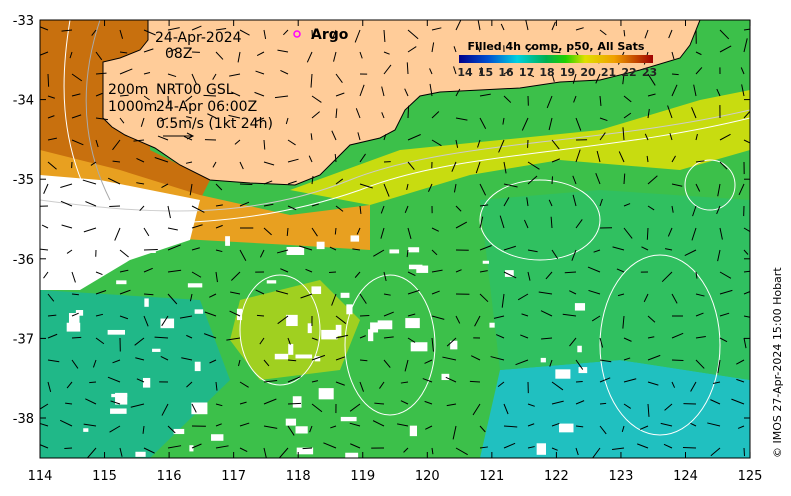 This screenshot has width=791, height=496. Describe the element at coordinates (777, 362) in the screenshot. I see `credit-text: © IMOS 27-Apr-2024 15:00 Hobart` at that location.